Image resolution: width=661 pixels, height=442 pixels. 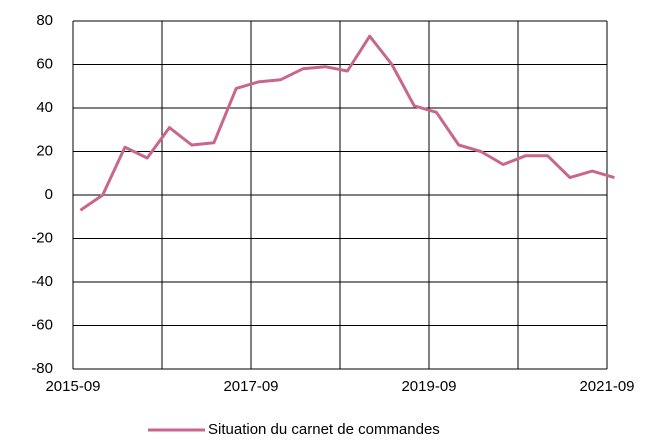 I want to click on y-tick-label: 0, so click(x=49, y=194).